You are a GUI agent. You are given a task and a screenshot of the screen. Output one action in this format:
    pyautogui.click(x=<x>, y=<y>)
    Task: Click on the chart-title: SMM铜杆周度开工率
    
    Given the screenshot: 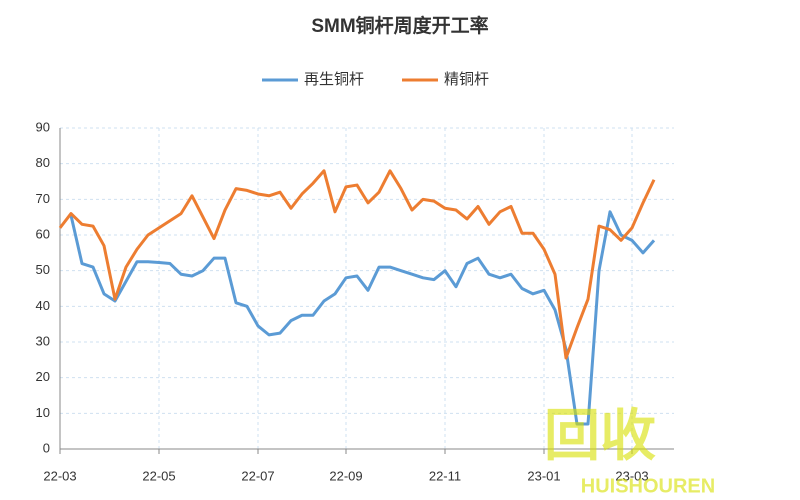 What is the action you would take?
    pyautogui.click(x=399, y=25)
    